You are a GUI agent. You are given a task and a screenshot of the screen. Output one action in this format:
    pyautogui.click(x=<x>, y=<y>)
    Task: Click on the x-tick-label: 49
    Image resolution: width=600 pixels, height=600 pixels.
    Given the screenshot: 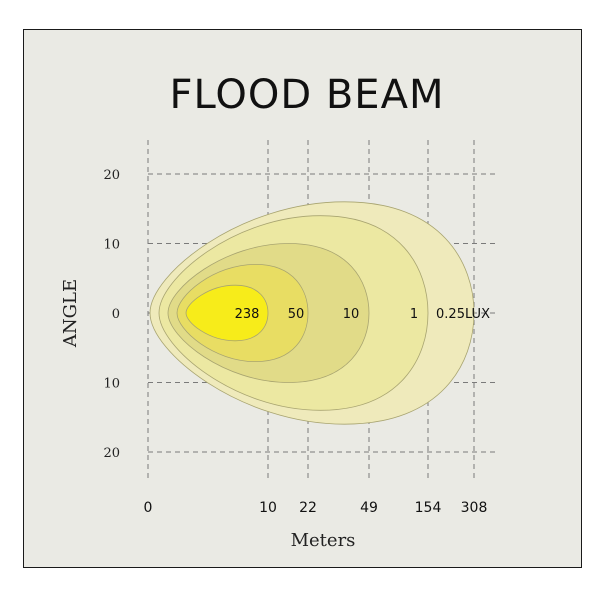 What is the action you would take?
    pyautogui.click(x=369, y=508)
    